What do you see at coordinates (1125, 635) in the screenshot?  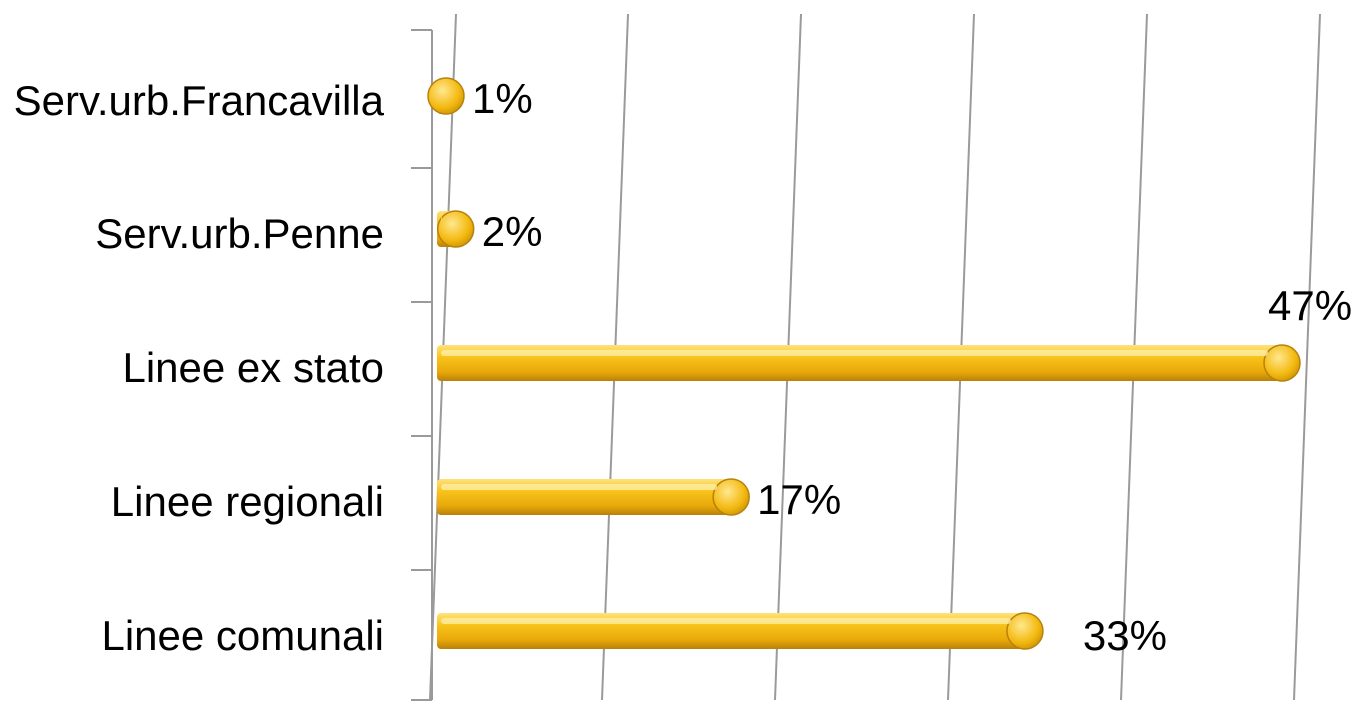 I see `value-label: 33%` at bounding box center [1125, 635].